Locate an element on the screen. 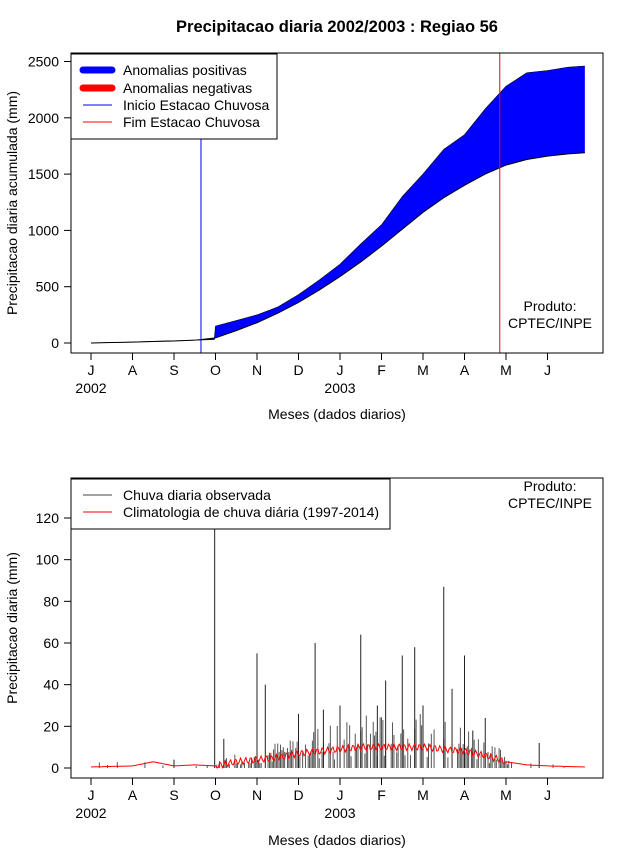  legend-positive-anomaly: Anomalias positivas is located at coordinates (185, 70).